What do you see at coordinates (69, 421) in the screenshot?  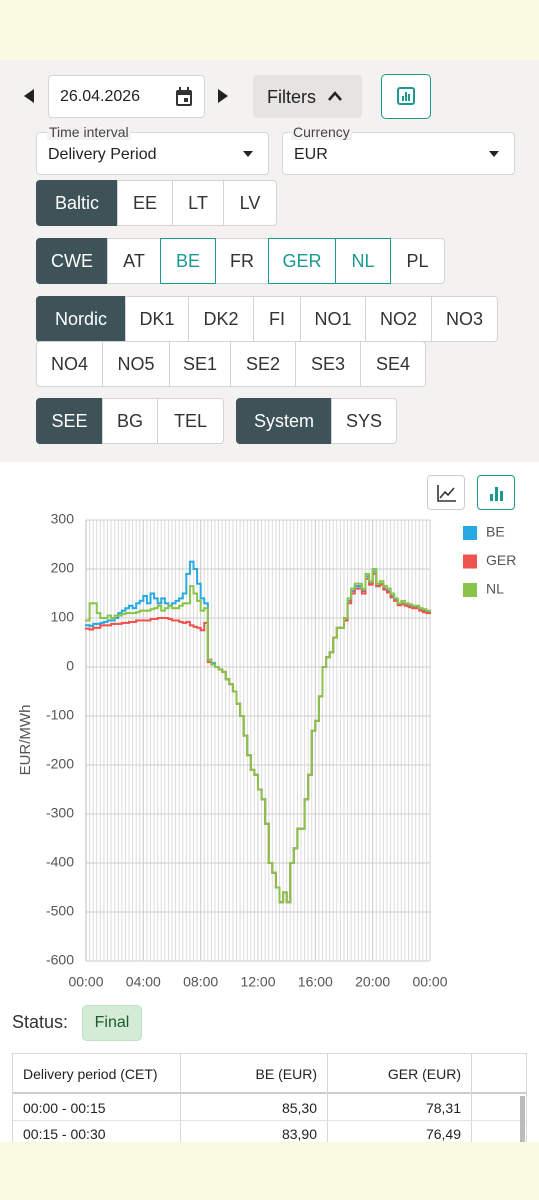 I see `region-chip: SEE` at bounding box center [69, 421].